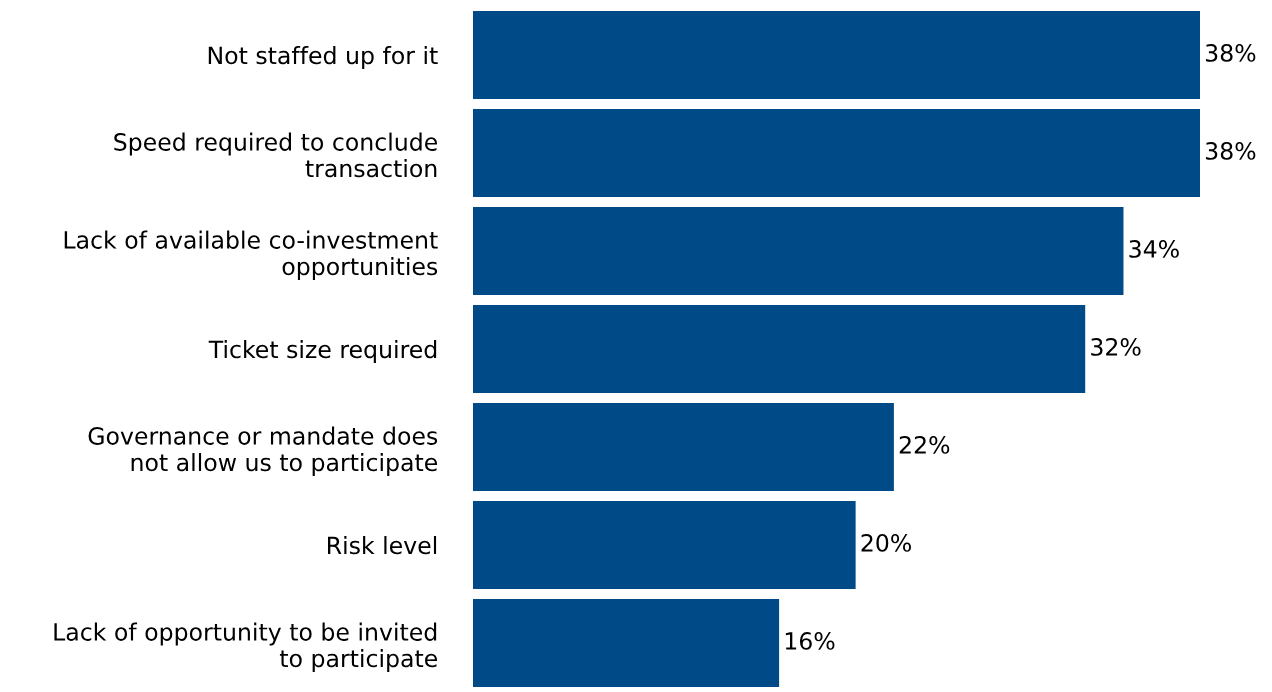  Describe the element at coordinates (323, 57) in the screenshot. I see `y-tick-label: Not staffed up for it` at that location.